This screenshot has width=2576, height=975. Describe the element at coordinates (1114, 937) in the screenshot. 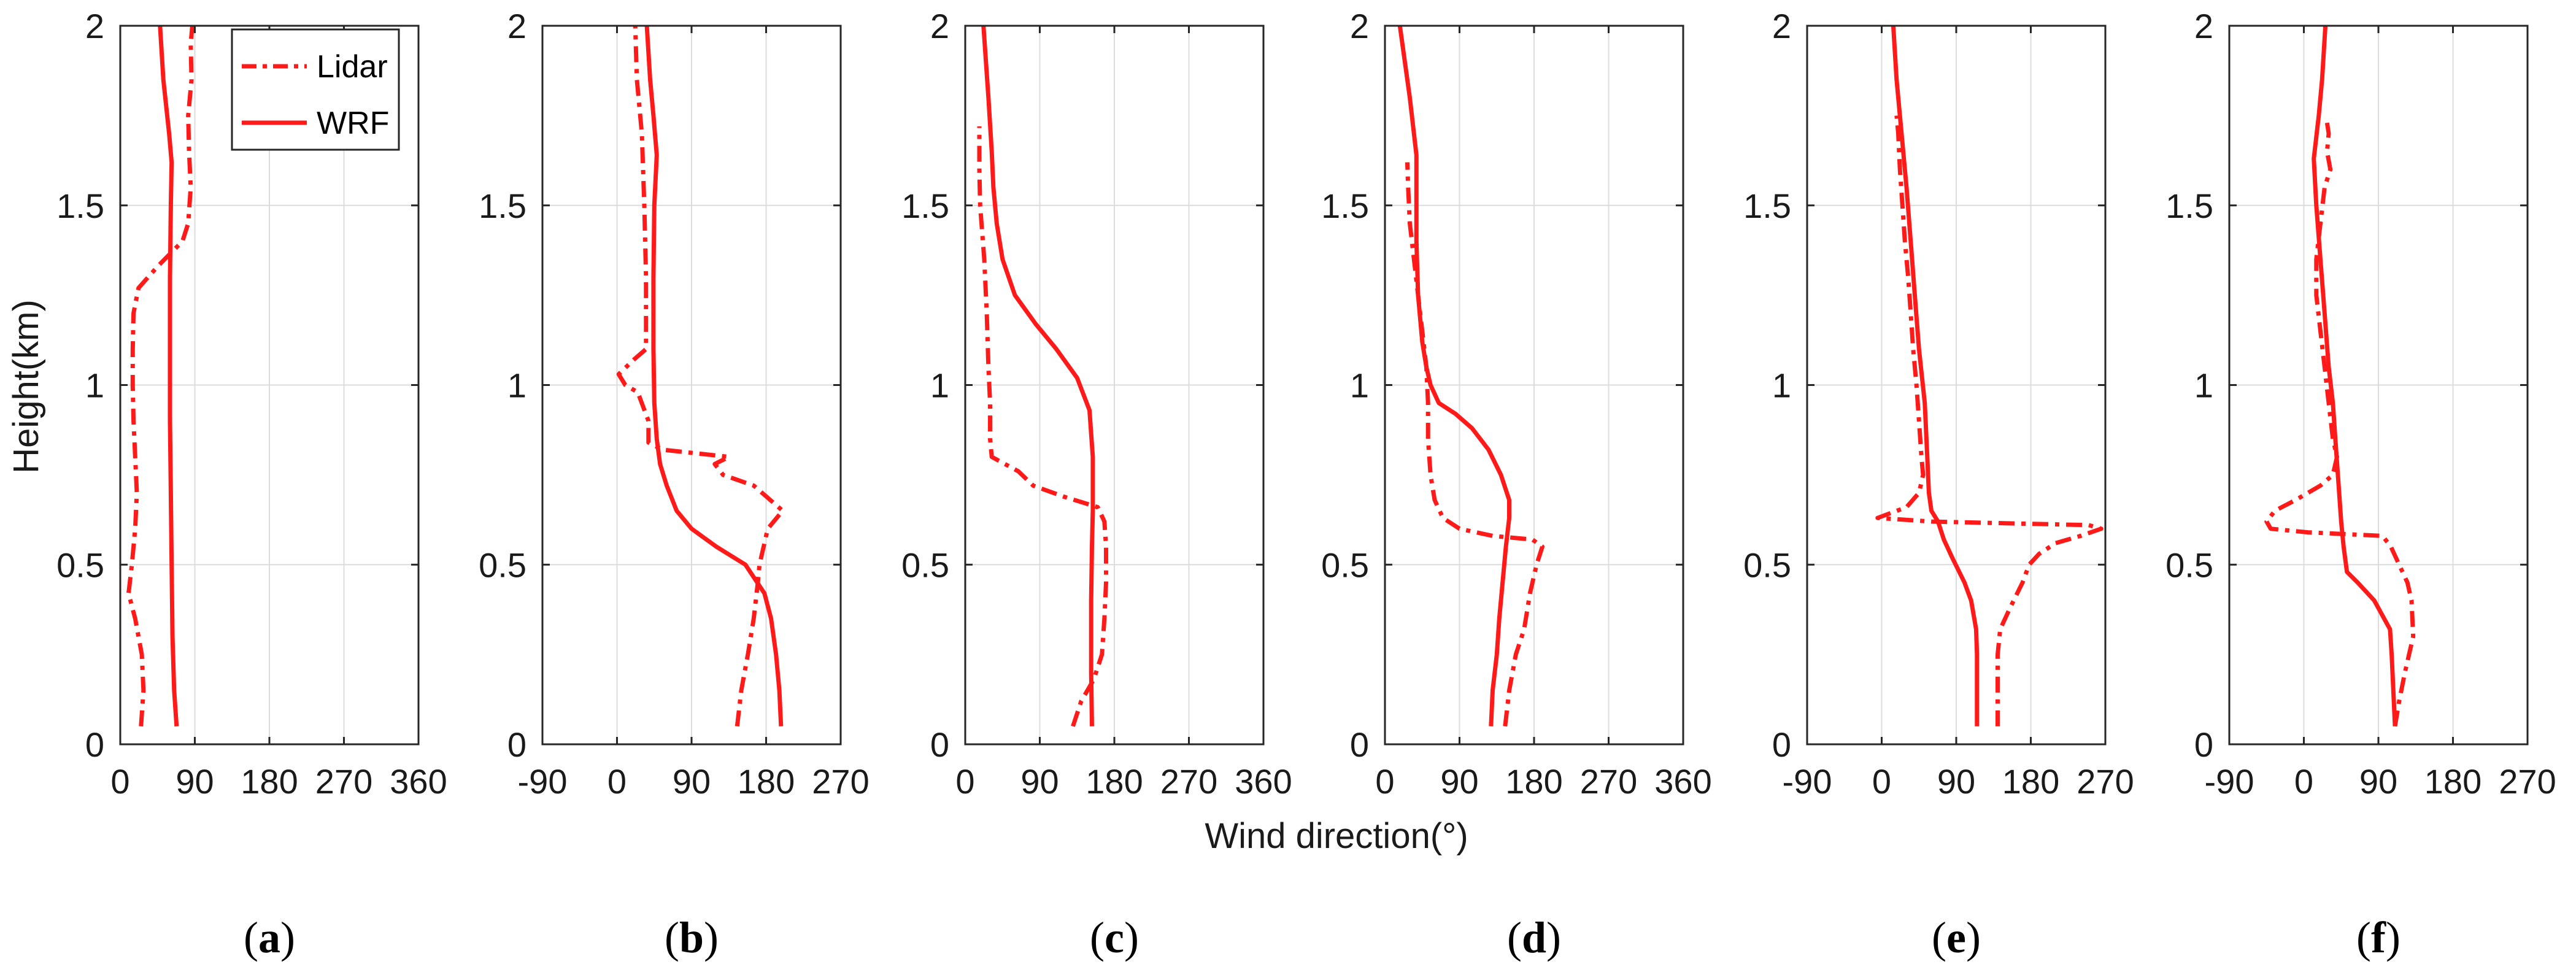

I see `panel-label: (c)` at that location.